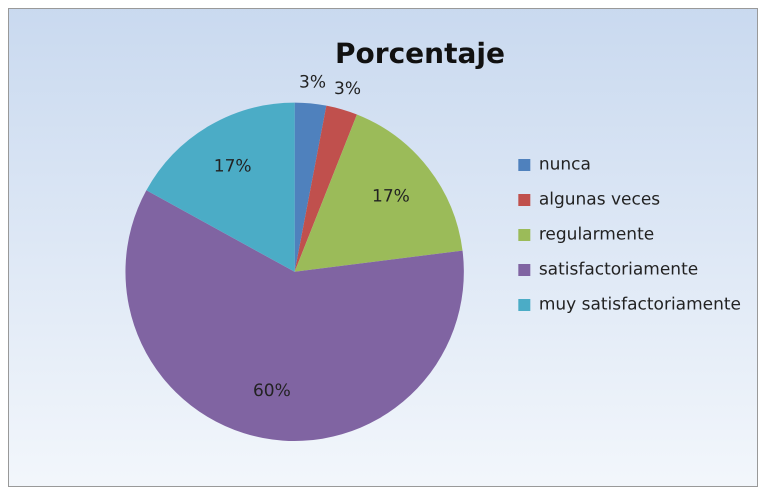 Image resolution: width=766 pixels, height=495 pixels. I want to click on legend-label: nunca, so click(564, 164).